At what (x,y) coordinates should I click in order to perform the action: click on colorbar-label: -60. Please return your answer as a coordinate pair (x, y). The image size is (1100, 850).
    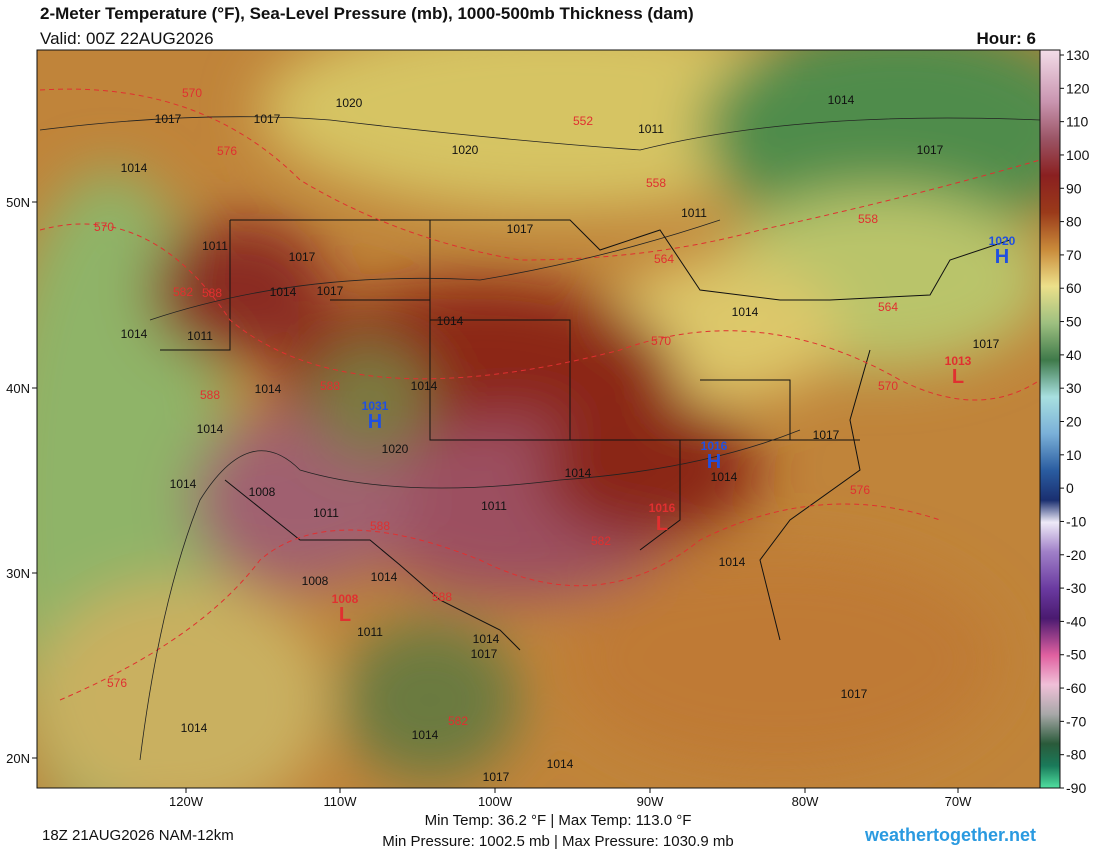
    Looking at the image, I should click on (1076, 688).